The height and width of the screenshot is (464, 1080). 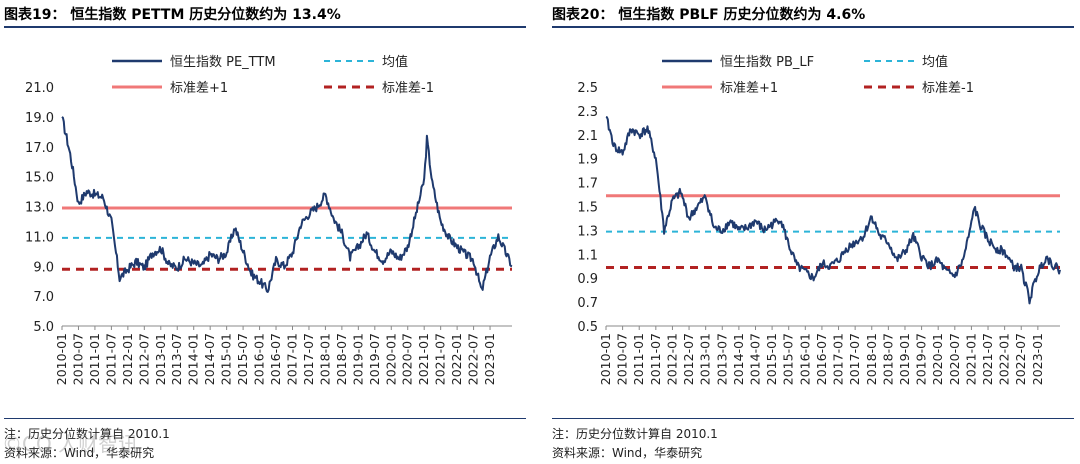 What do you see at coordinates (39, 118) in the screenshot?
I see `y-tick-label: 19.0` at bounding box center [39, 118].